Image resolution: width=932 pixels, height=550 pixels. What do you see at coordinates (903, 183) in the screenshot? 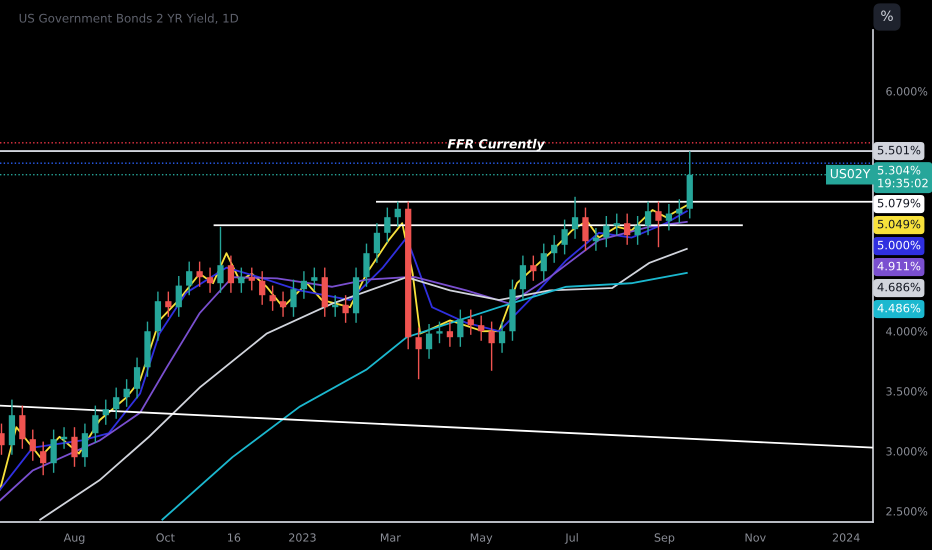
I see `text: 19:35:02` at bounding box center [903, 183].